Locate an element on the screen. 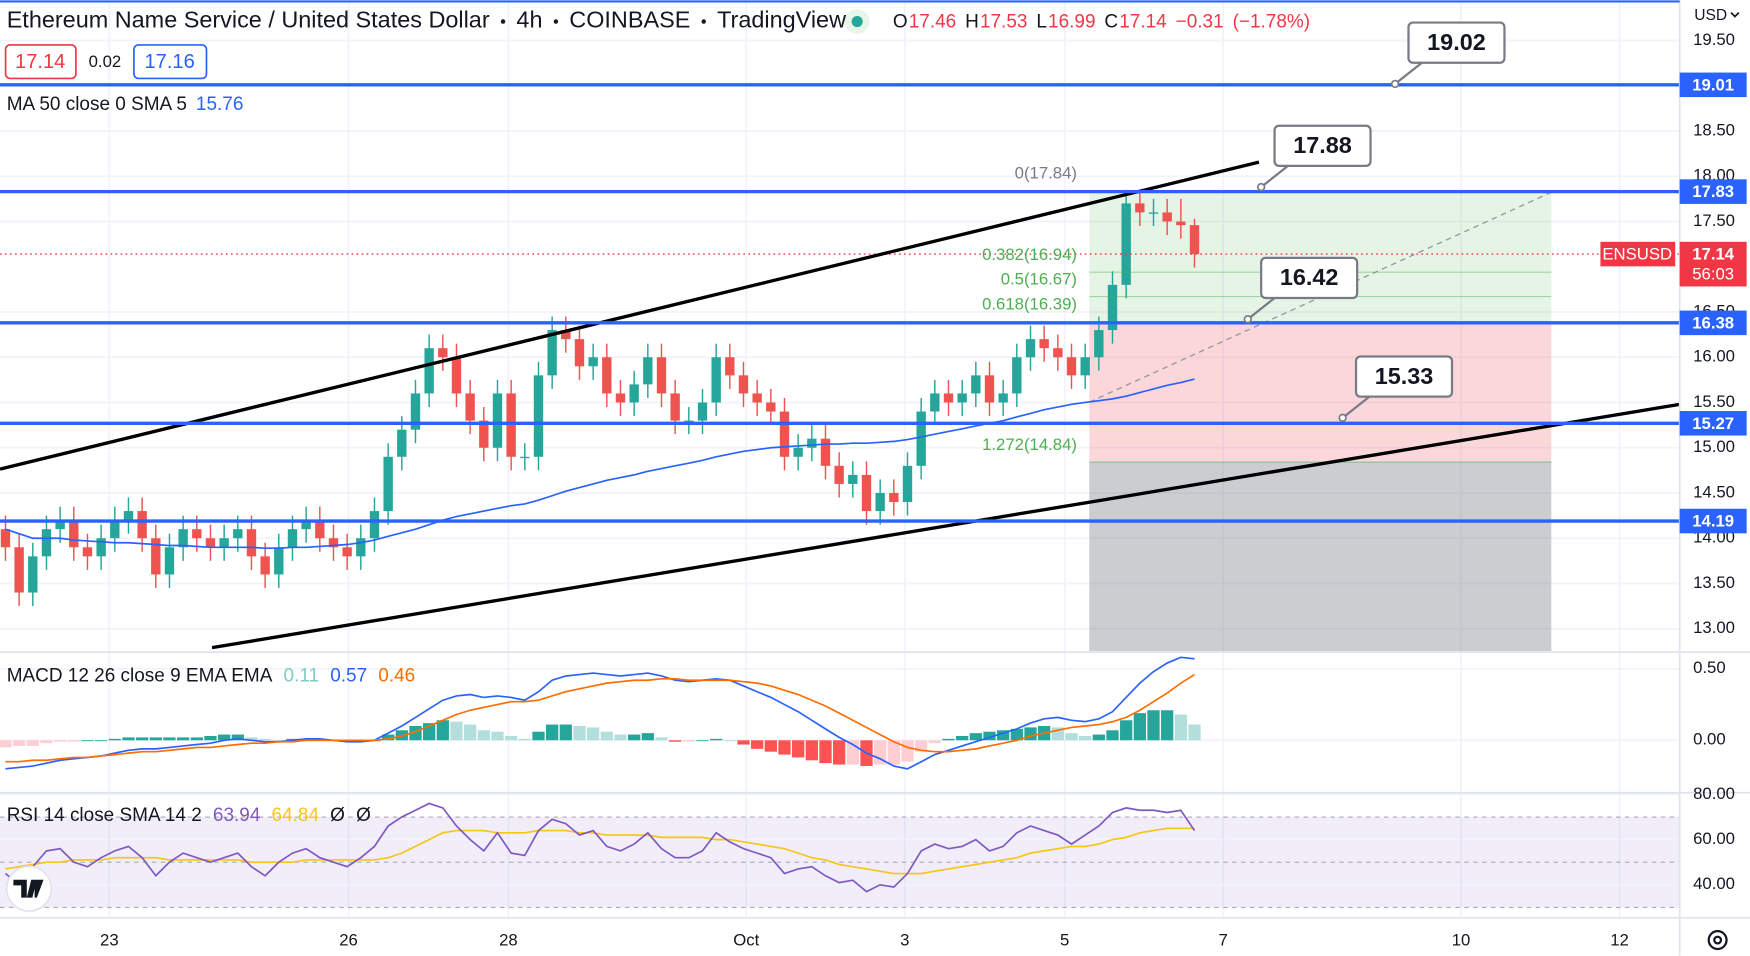 The image size is (1750, 956). ohlc-change: −0.31 is located at coordinates (1200, 22).